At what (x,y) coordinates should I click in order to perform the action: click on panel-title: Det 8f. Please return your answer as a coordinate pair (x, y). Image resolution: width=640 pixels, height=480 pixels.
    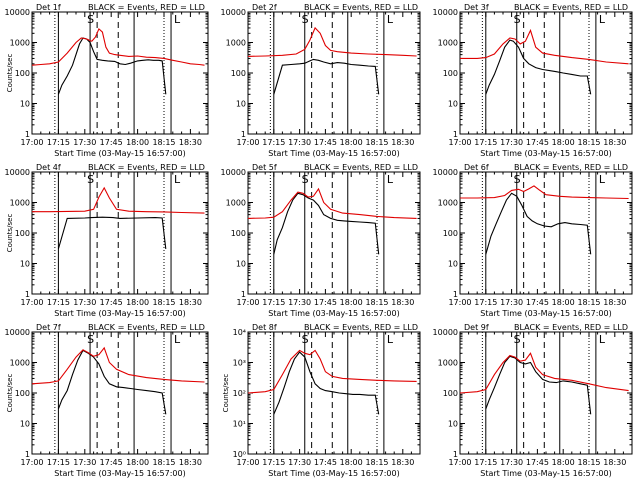
    Looking at the image, I should click on (264, 327).